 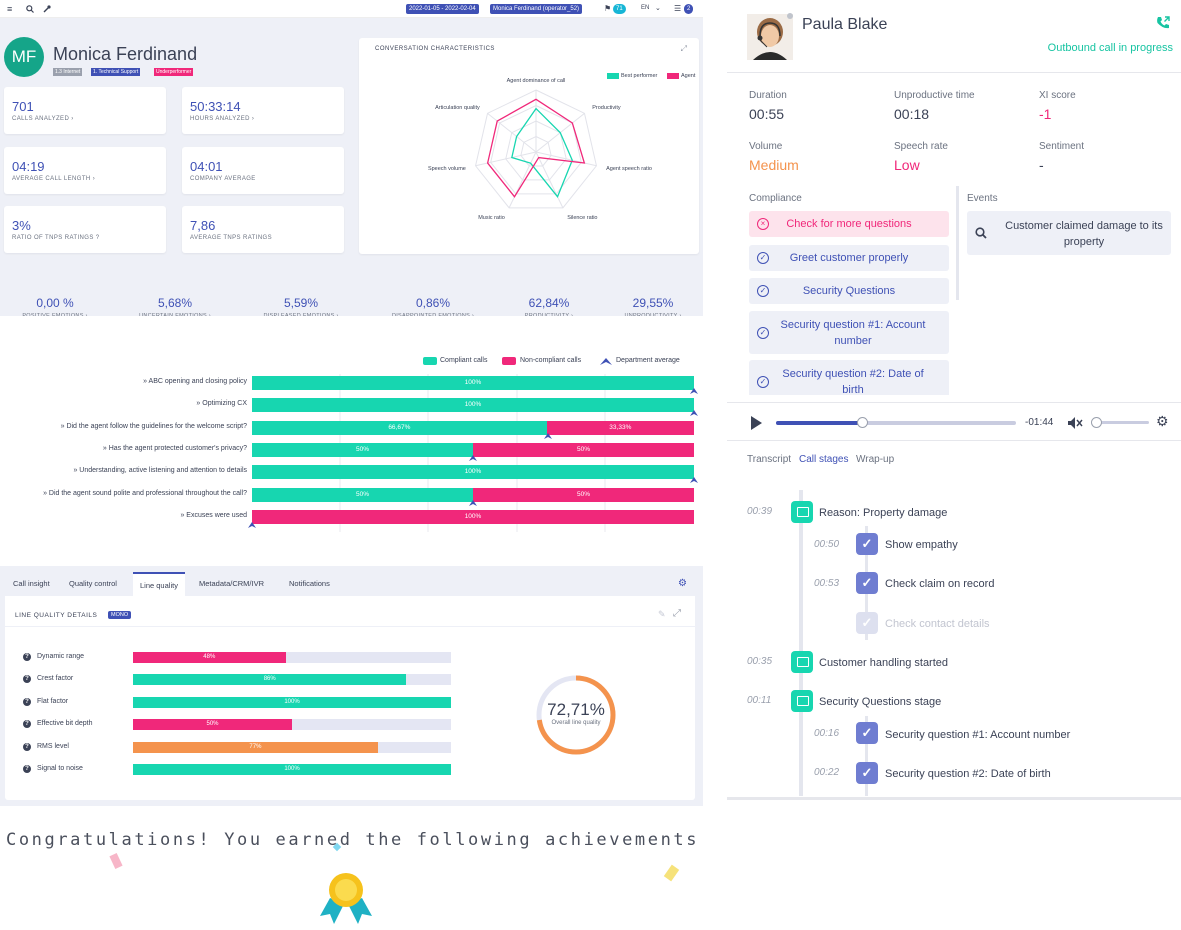 What do you see at coordinates (1096, 422) in the screenshot?
I see `volume-handle` at bounding box center [1096, 422].